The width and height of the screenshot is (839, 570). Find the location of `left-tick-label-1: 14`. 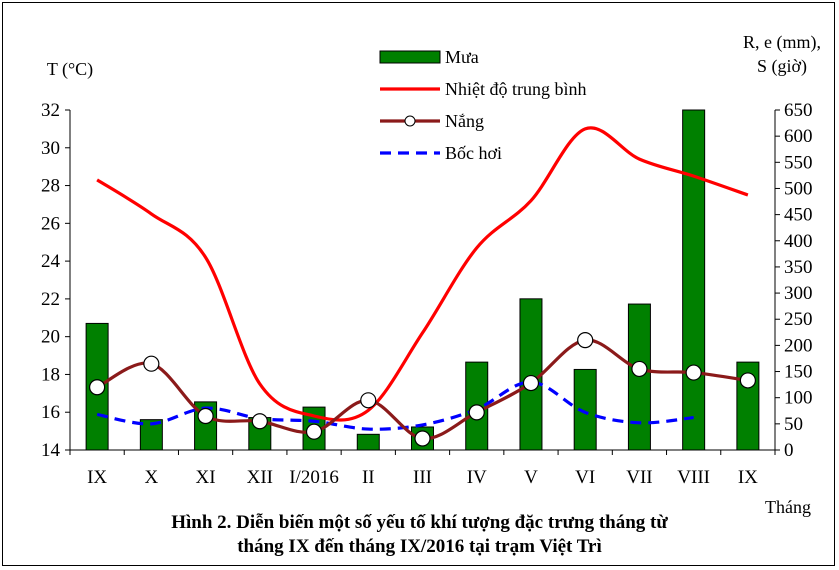

left-tick-label-1: 14 is located at coordinates (51, 450).